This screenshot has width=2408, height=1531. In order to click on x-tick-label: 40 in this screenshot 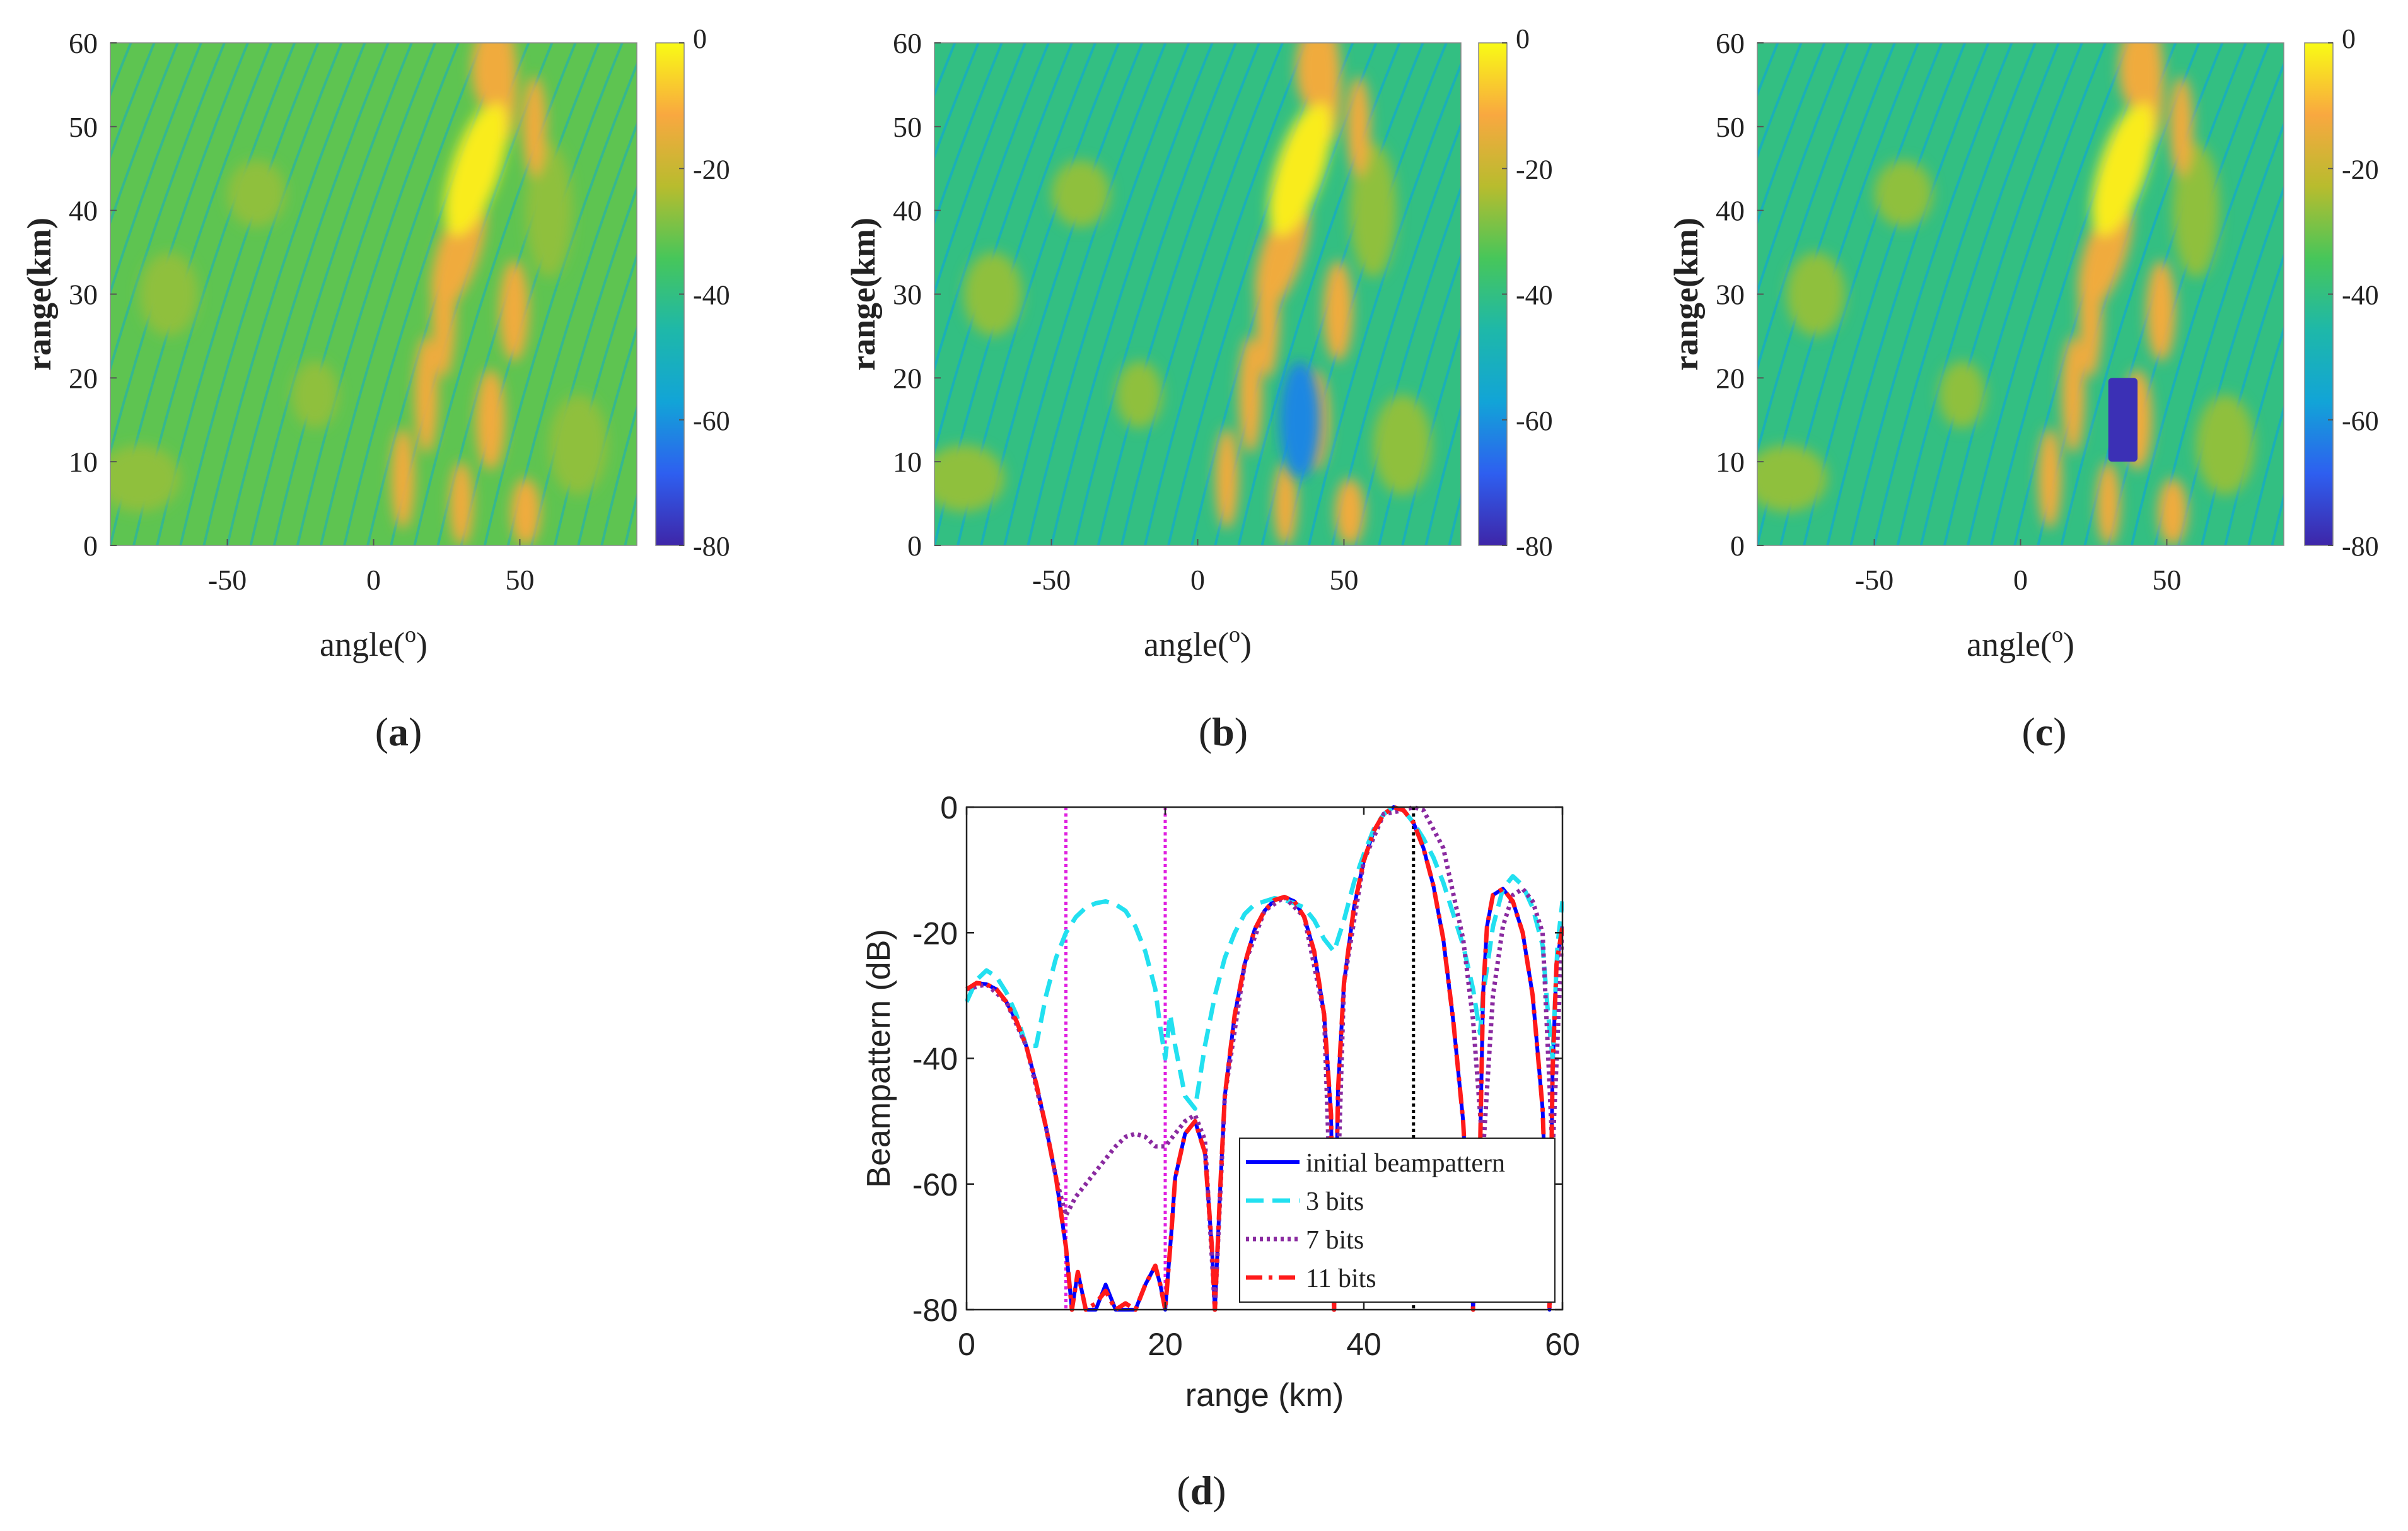, I will do `click(1363, 1344)`.